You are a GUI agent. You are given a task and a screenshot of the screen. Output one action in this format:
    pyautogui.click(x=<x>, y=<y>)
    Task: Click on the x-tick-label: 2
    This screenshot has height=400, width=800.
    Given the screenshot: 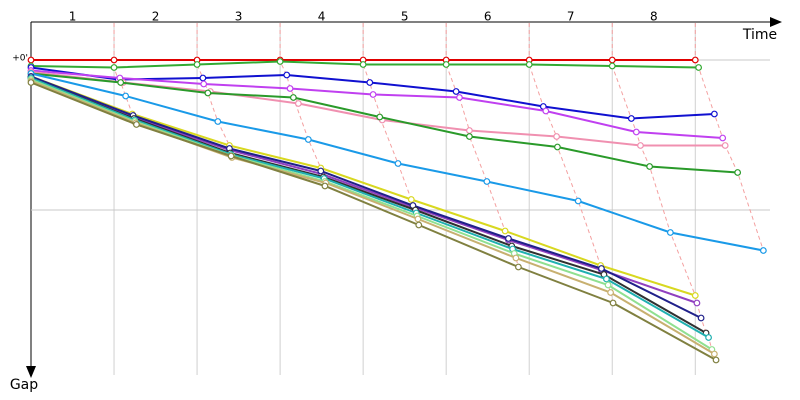 What is the action you would take?
    pyautogui.click(x=156, y=17)
    